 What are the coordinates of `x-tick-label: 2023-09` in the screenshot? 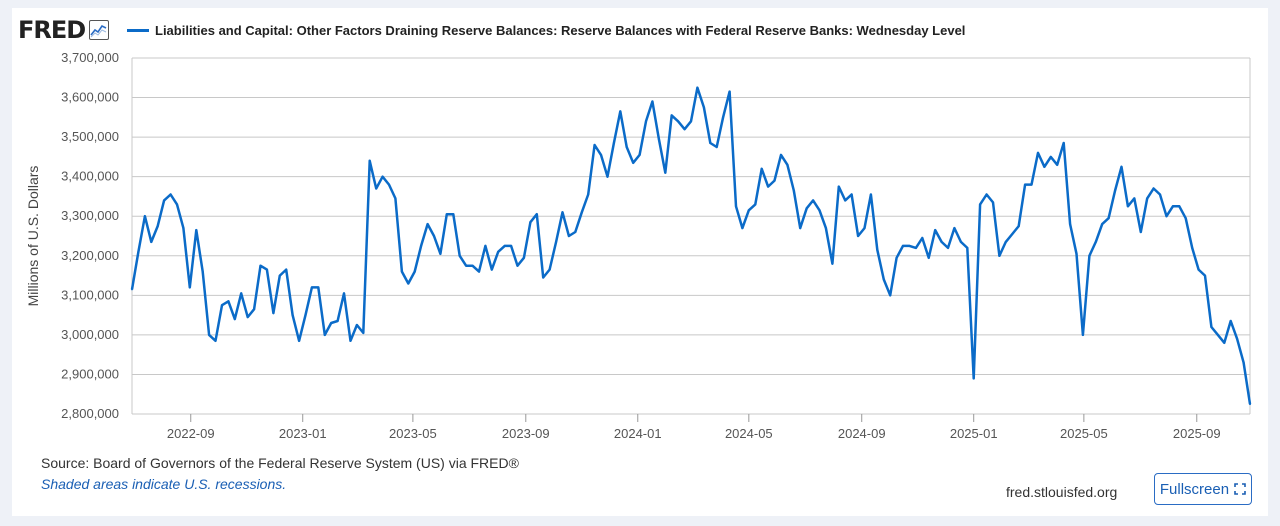 It's located at (526, 433).